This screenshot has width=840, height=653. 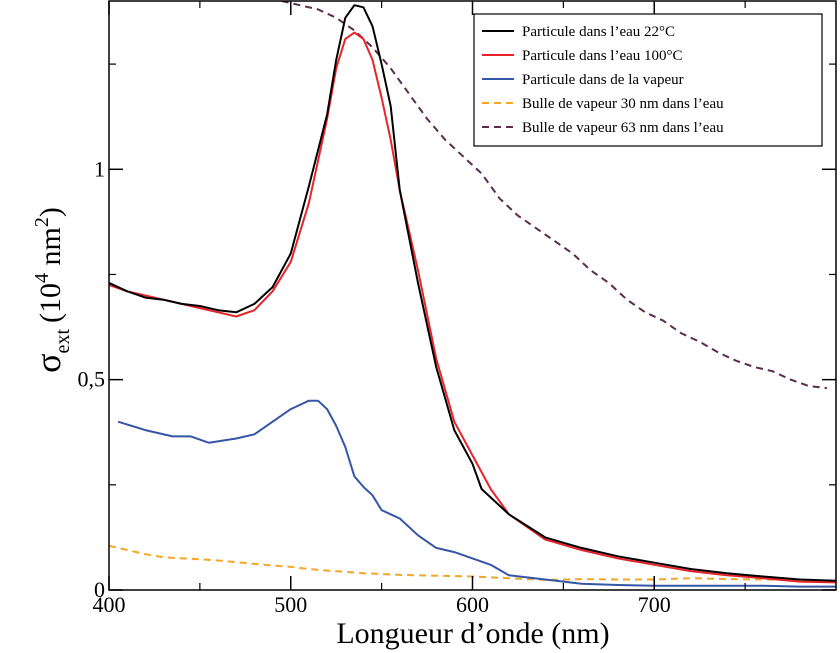 What do you see at coordinates (654, 604) in the screenshot?
I see `x-tick-label: 700` at bounding box center [654, 604].